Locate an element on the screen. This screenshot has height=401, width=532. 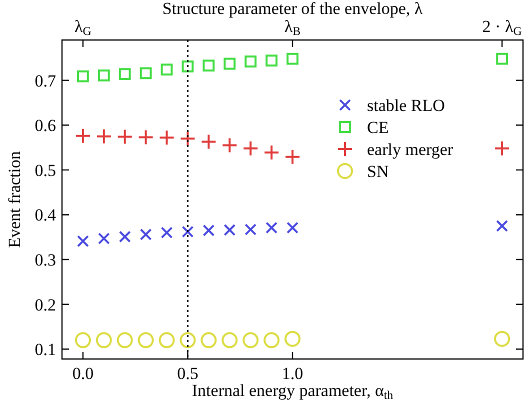
x2-axis-title: Structure parameter of the envelope, λ is located at coordinates (293, 9).